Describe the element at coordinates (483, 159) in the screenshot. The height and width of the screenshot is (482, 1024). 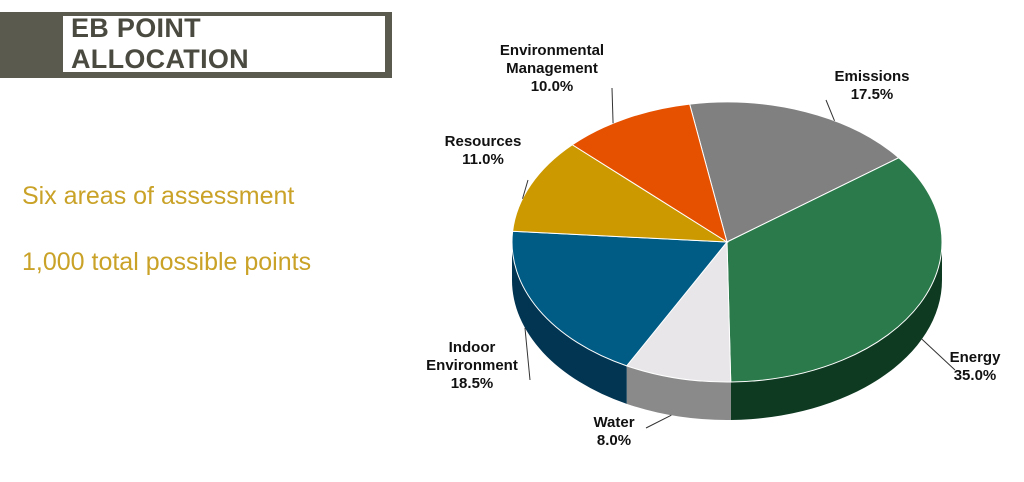
I see `slice-value-label: 11.0%` at that location.